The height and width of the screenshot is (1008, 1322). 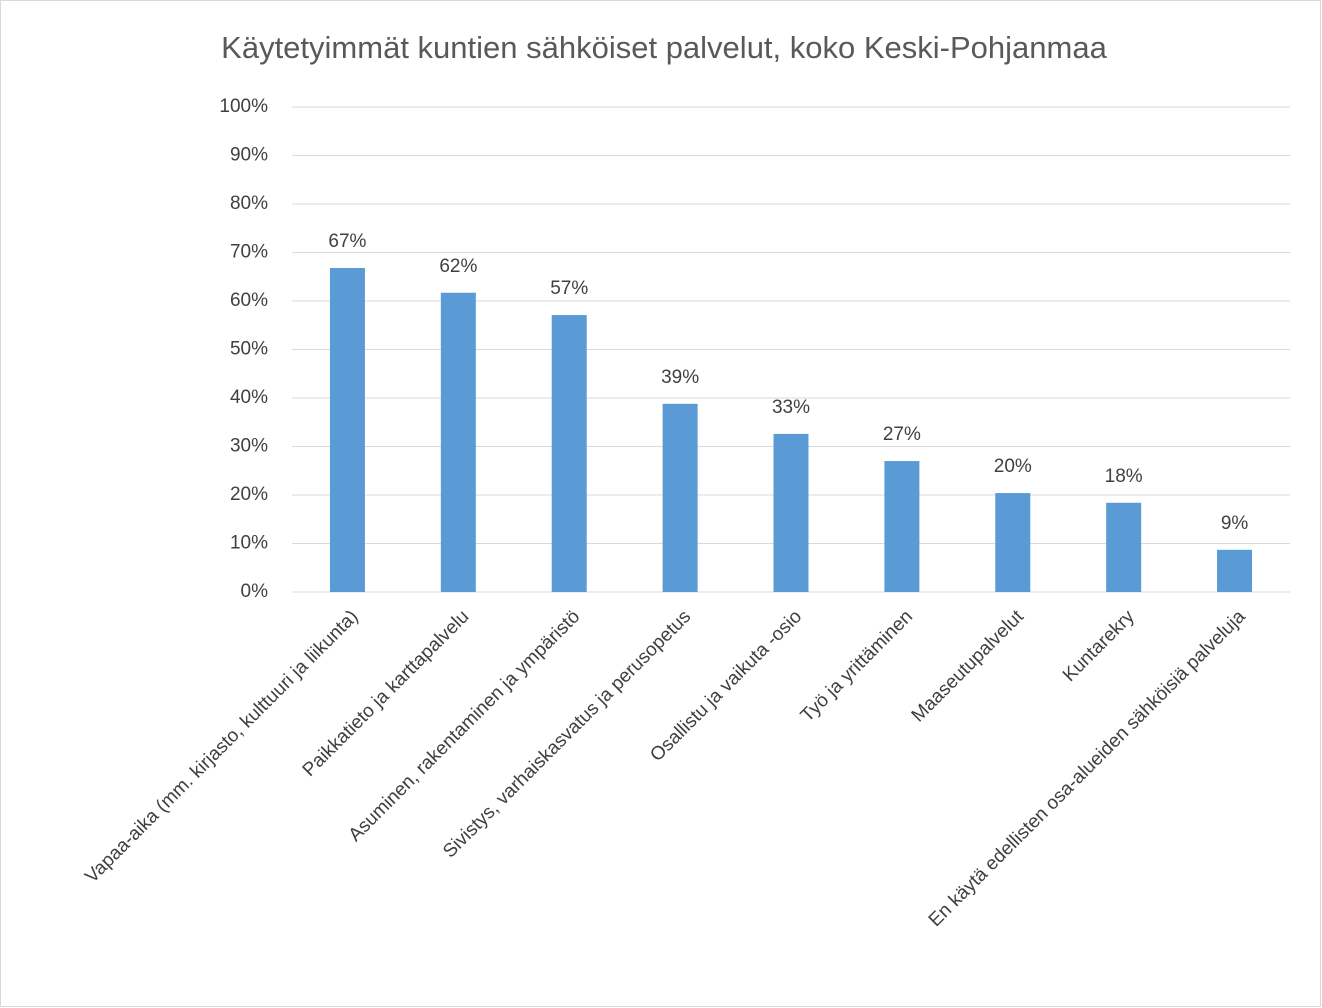 What do you see at coordinates (902, 434) in the screenshot?
I see `data-label: 27%` at bounding box center [902, 434].